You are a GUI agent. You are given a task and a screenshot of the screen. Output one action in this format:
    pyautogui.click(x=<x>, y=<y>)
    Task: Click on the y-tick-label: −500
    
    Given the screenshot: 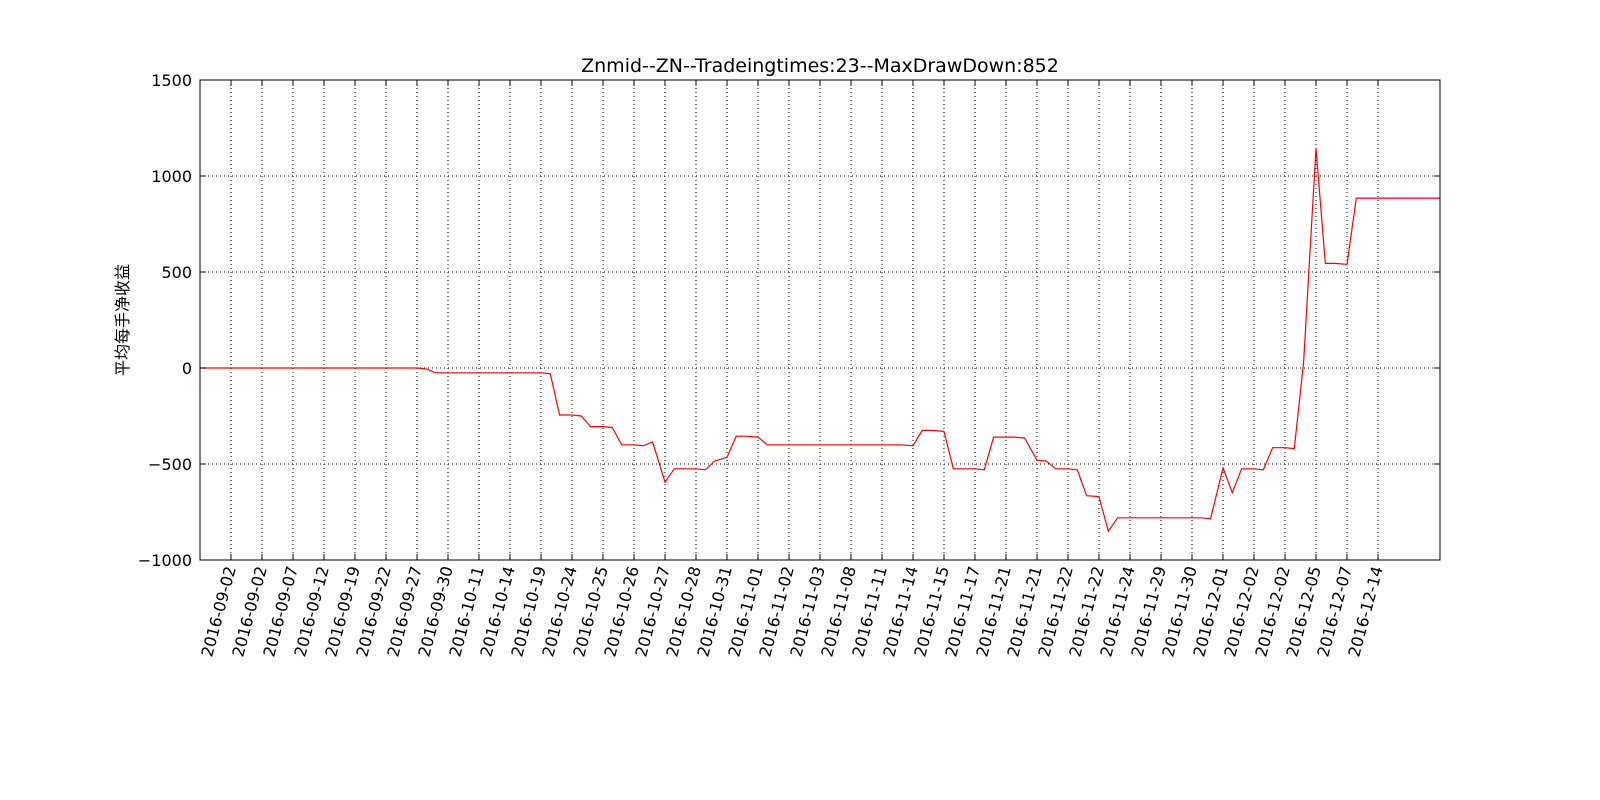 What is the action you would take?
    pyautogui.click(x=170, y=464)
    